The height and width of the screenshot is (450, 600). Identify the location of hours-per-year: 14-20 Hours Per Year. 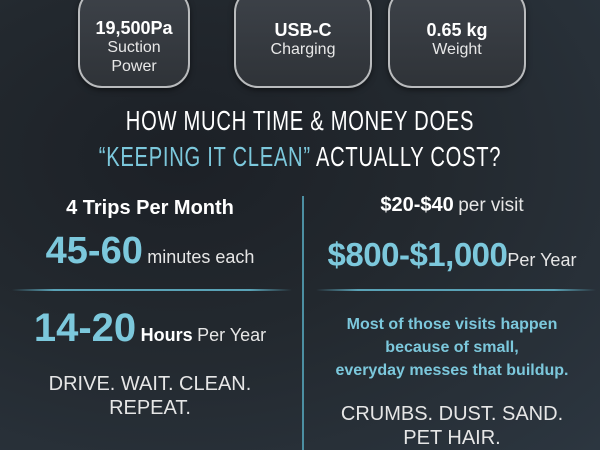
(150, 328).